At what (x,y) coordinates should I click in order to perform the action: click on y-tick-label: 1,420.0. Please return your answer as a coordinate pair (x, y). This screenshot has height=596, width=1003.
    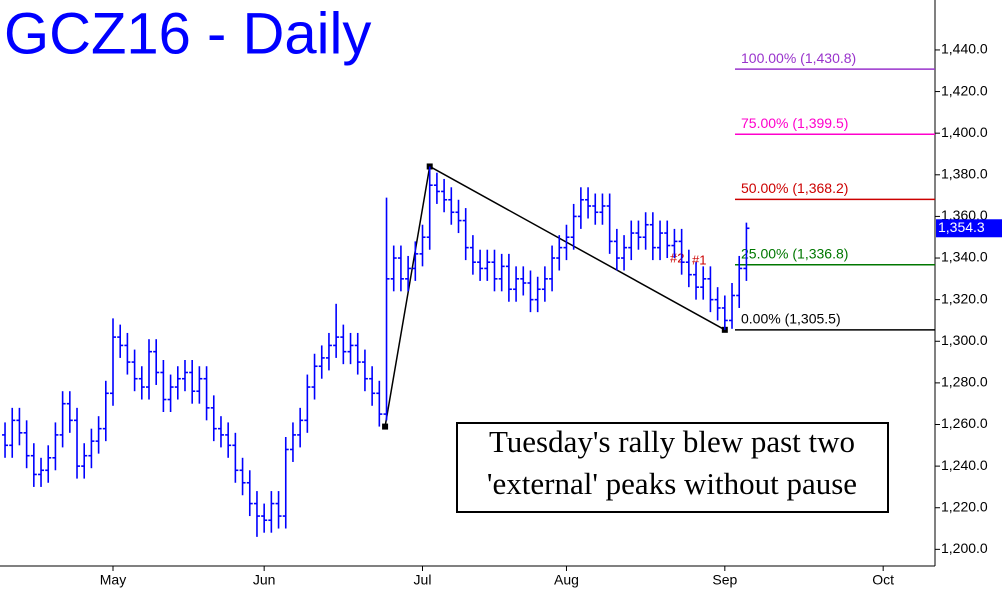
    Looking at the image, I should click on (964, 90).